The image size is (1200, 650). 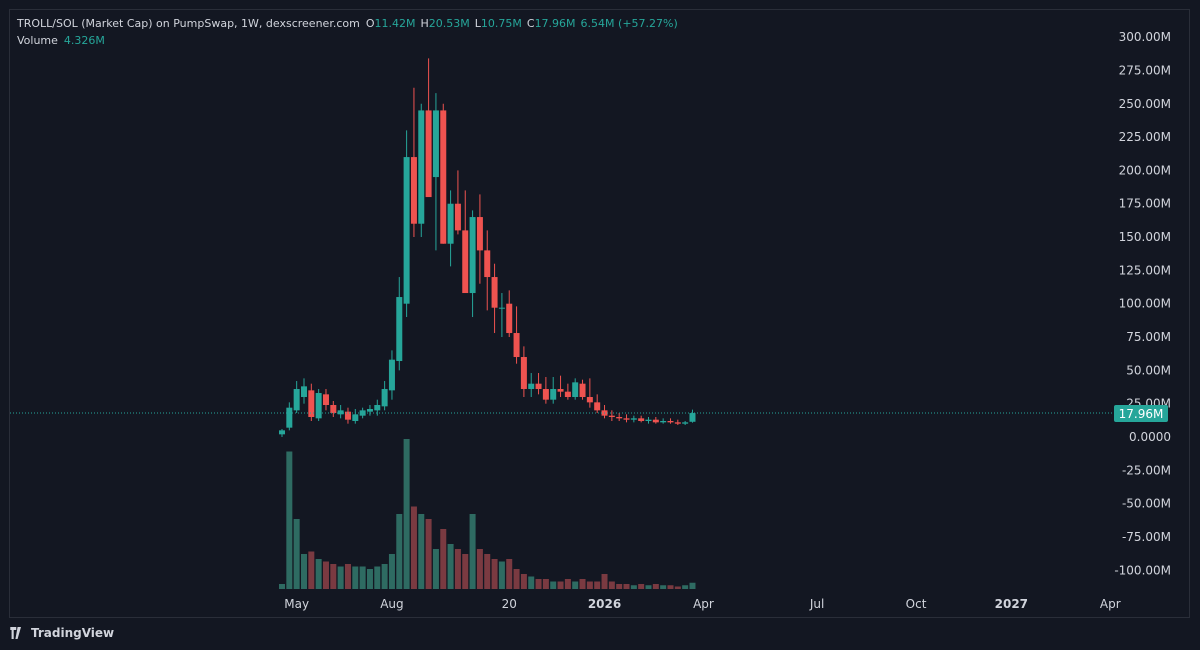 What do you see at coordinates (1145, 137) in the screenshot?
I see `price-tick-label: 225.00M` at bounding box center [1145, 137].